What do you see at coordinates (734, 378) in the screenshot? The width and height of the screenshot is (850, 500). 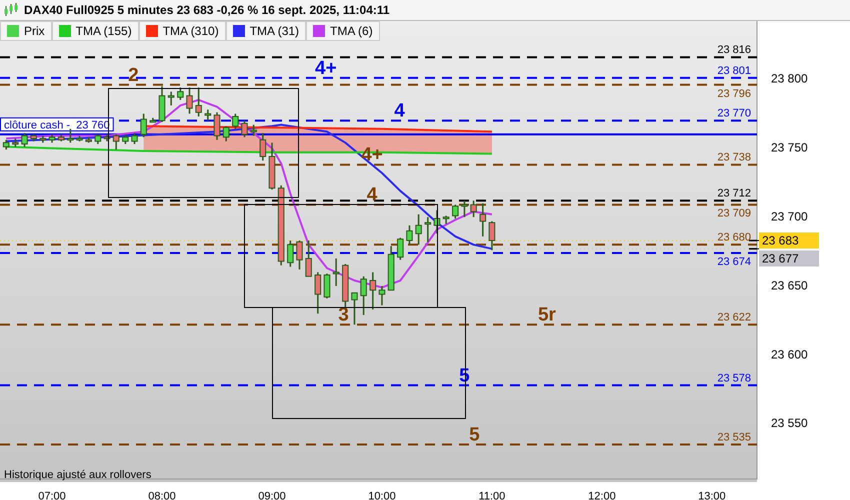 I see `ref-line-label: 23 578` at bounding box center [734, 378].